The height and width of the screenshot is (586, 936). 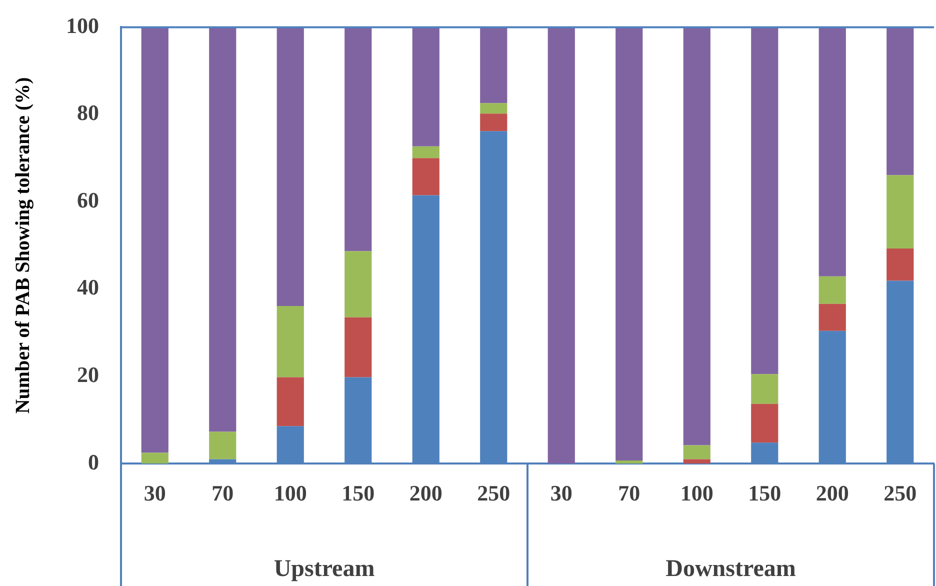 What do you see at coordinates (93, 461) in the screenshot?
I see `y-tick-label: 0` at bounding box center [93, 461].